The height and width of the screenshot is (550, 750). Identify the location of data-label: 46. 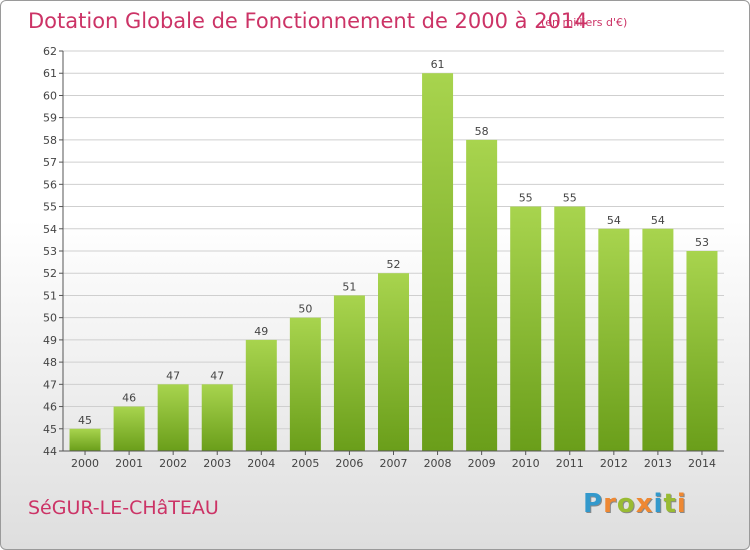
(129, 398).